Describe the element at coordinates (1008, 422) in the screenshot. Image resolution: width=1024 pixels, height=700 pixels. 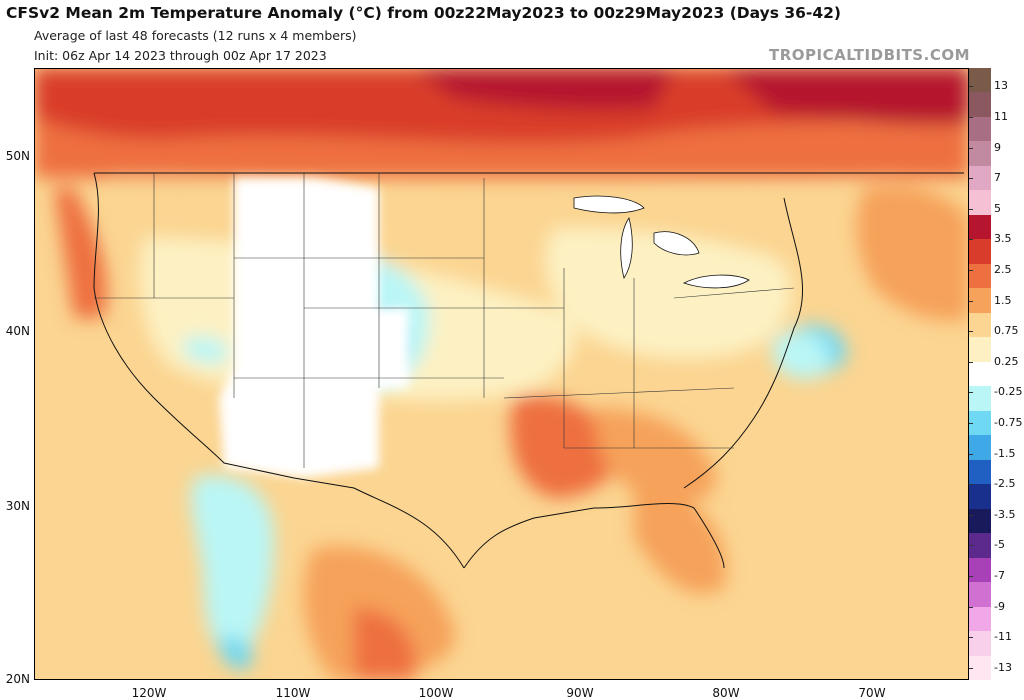
I see `legend-label: -0.75` at that location.